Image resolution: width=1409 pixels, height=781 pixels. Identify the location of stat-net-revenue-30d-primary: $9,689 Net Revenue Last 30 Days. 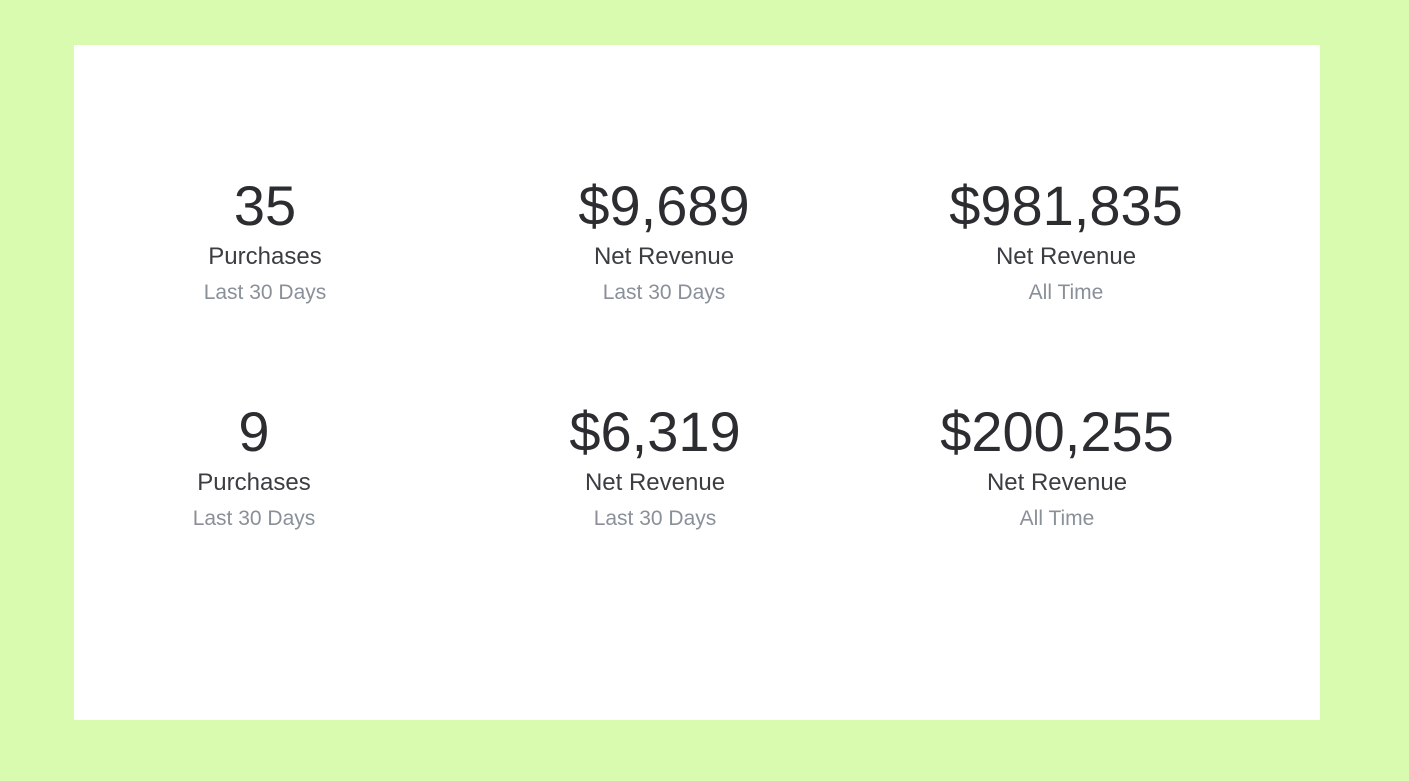
(664, 241).